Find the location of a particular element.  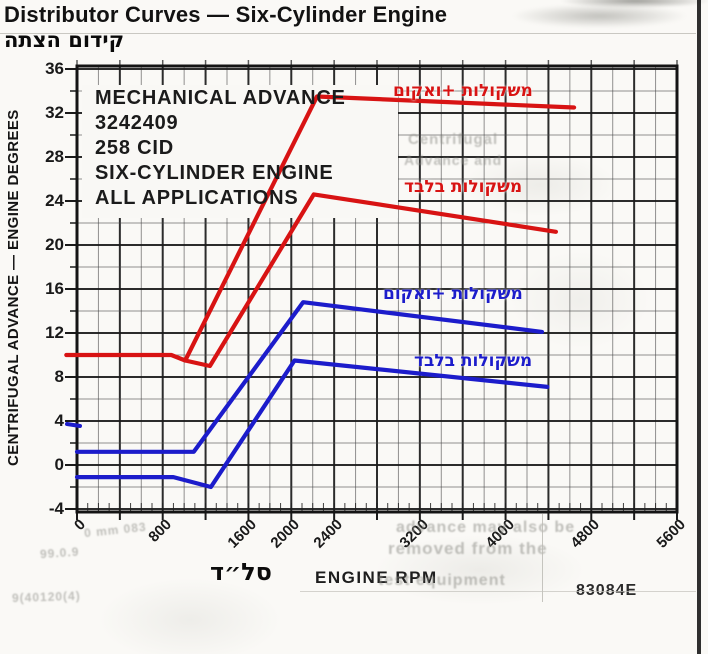

hebrew-subtitle: קידום הצתה is located at coordinates (64, 40).